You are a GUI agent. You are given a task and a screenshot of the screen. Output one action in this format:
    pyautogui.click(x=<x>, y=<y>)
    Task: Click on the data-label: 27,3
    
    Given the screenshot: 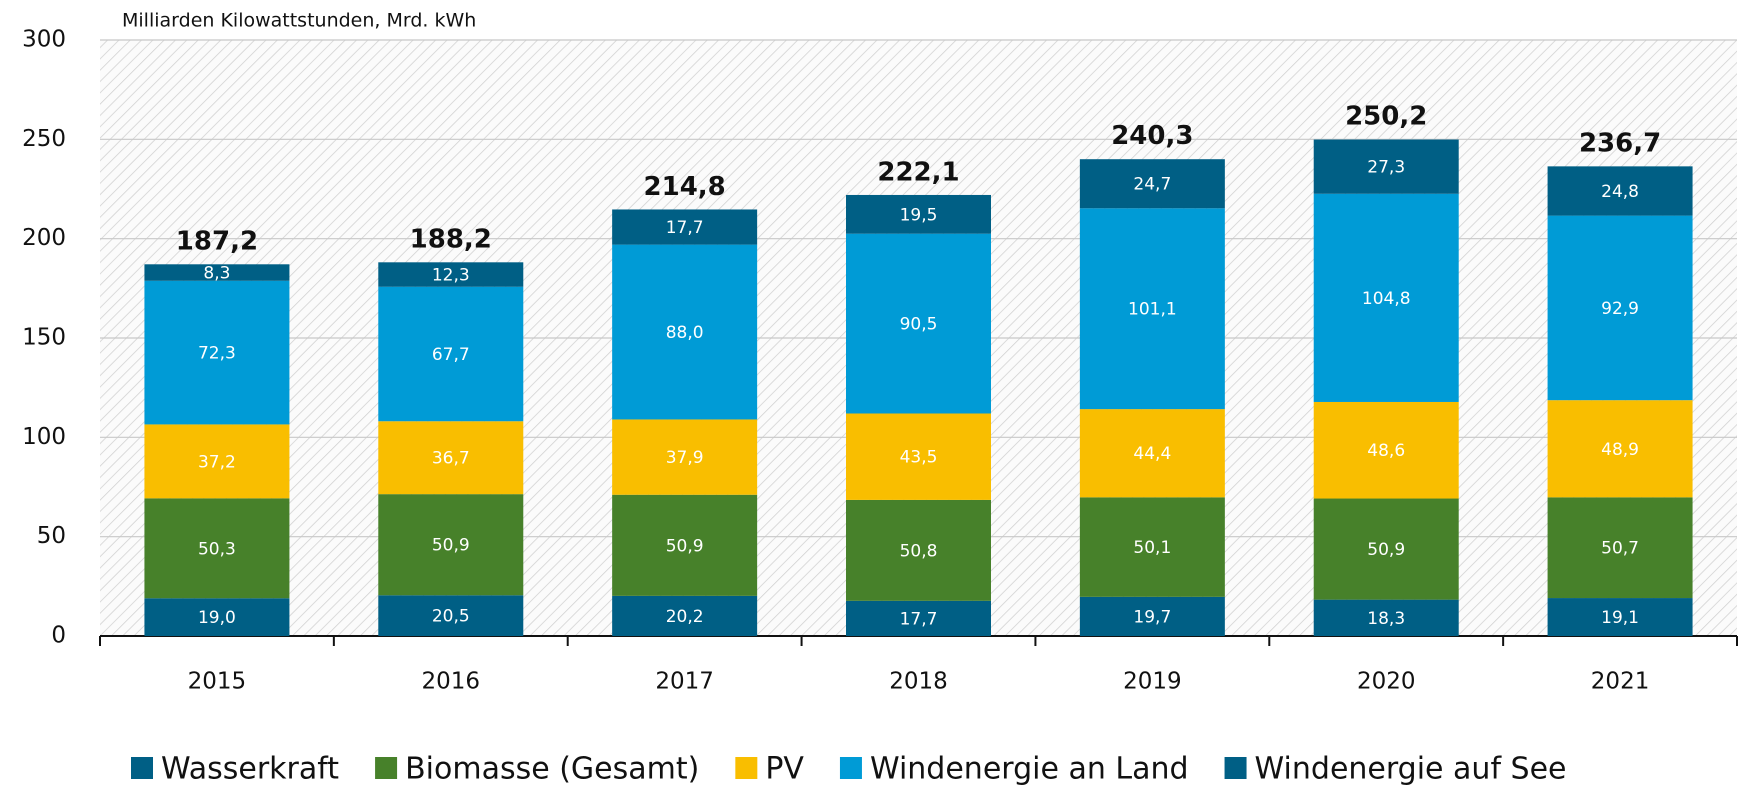 What is the action you would take?
    pyautogui.click(x=1386, y=168)
    